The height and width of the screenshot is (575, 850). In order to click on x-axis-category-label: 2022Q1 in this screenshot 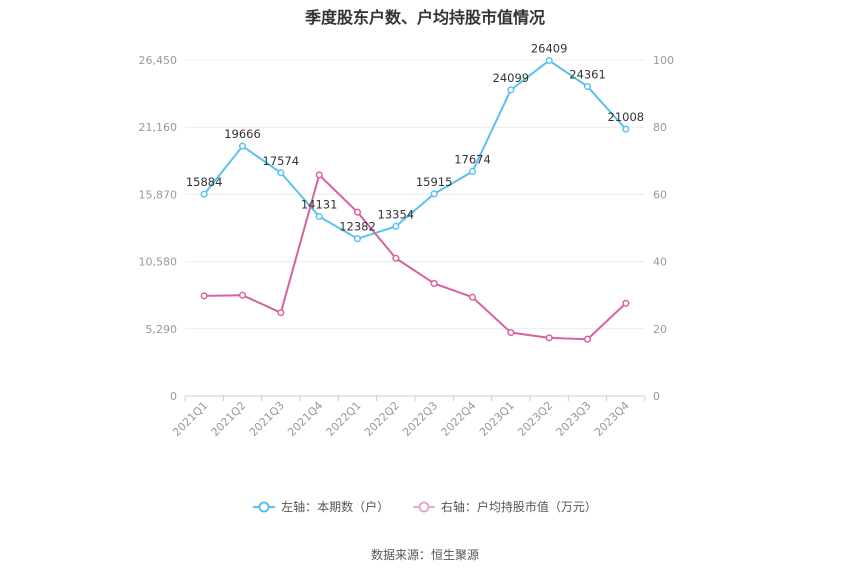, I will do `click(344, 419)`.